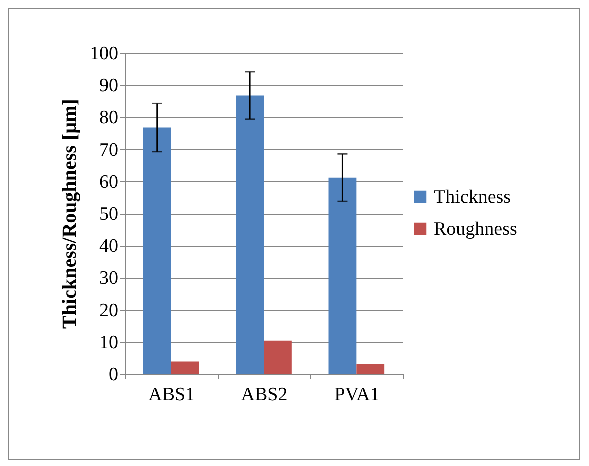 This screenshot has height=466, width=589. I want to click on y-tick-label: 0, so click(113, 375).